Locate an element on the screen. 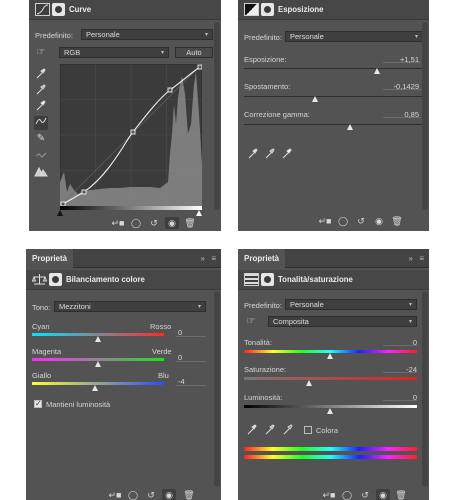 This screenshot has height=500, width=450. cyan-red-slider-thumb is located at coordinates (97, 339).